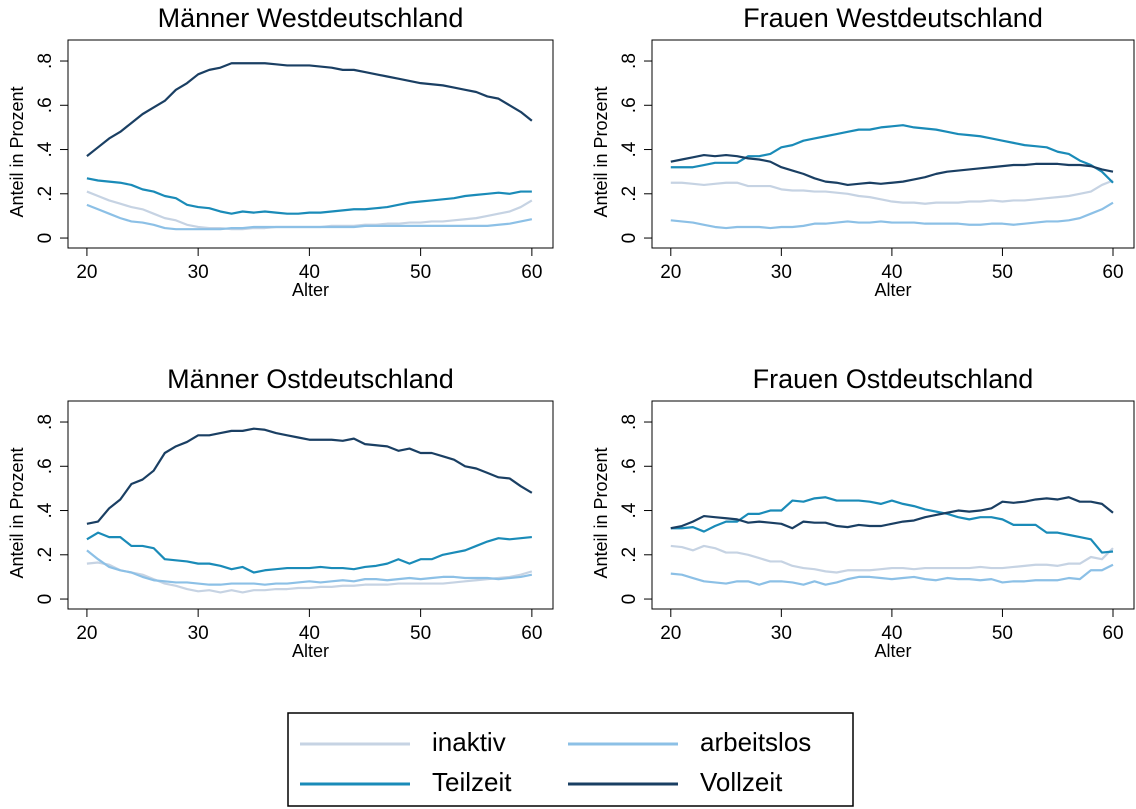 Image resolution: width=1136 pixels, height=809 pixels. What do you see at coordinates (893, 379) in the screenshot?
I see `chart-title: Frauen Ostdeutschland` at bounding box center [893, 379].